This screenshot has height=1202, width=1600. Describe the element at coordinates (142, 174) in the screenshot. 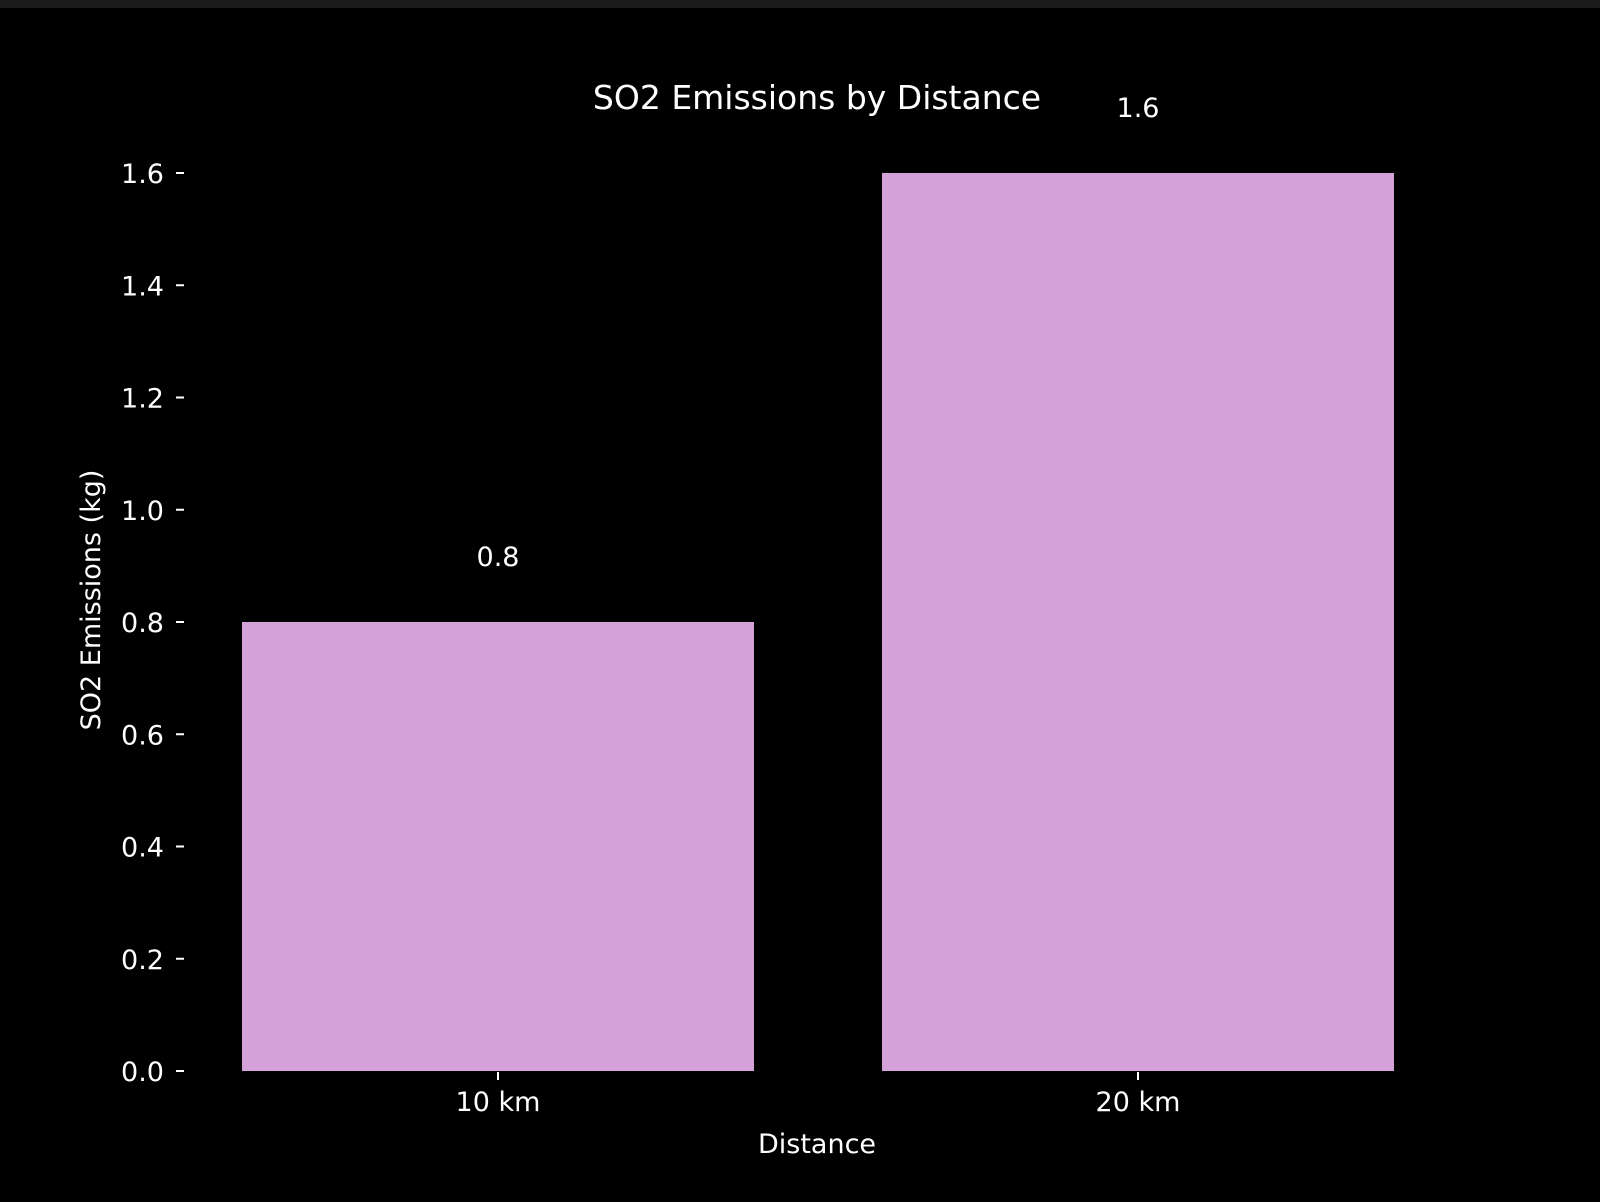

I see `y-tick-label: 1.6` at that location.